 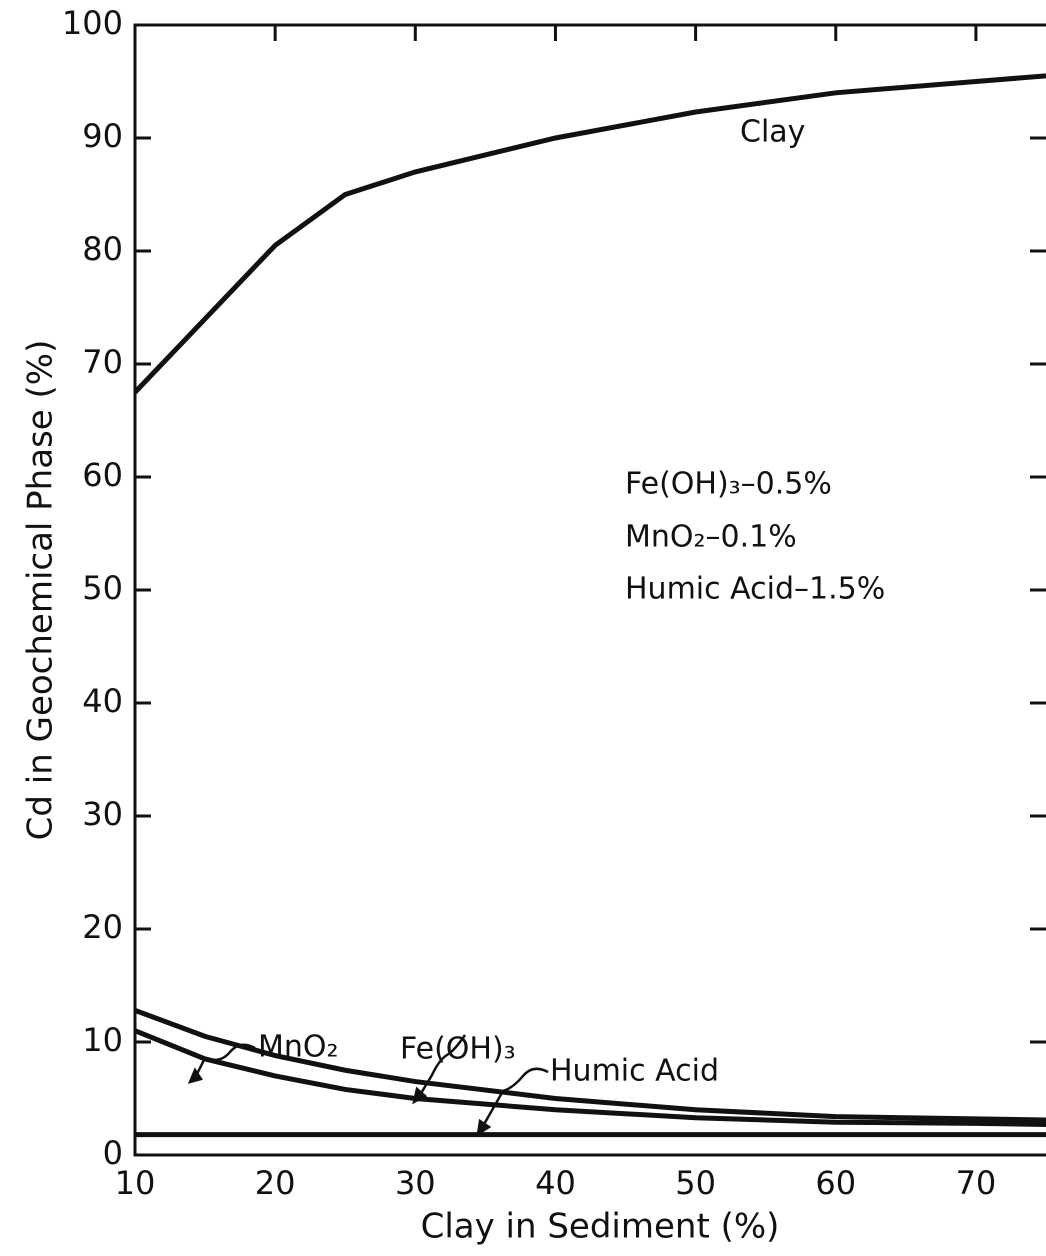 What do you see at coordinates (711, 537) in the screenshot?
I see `note: MnO₂–0.1%` at bounding box center [711, 537].